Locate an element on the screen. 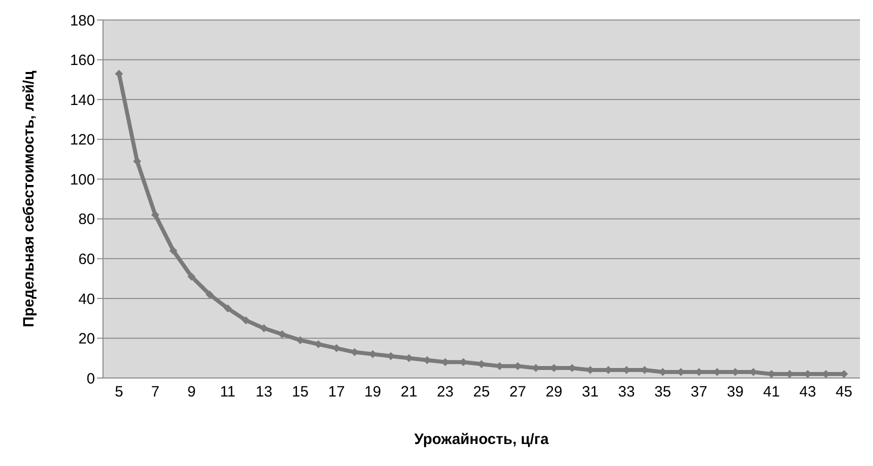  y-tick-label: 80 is located at coordinates (86, 219).